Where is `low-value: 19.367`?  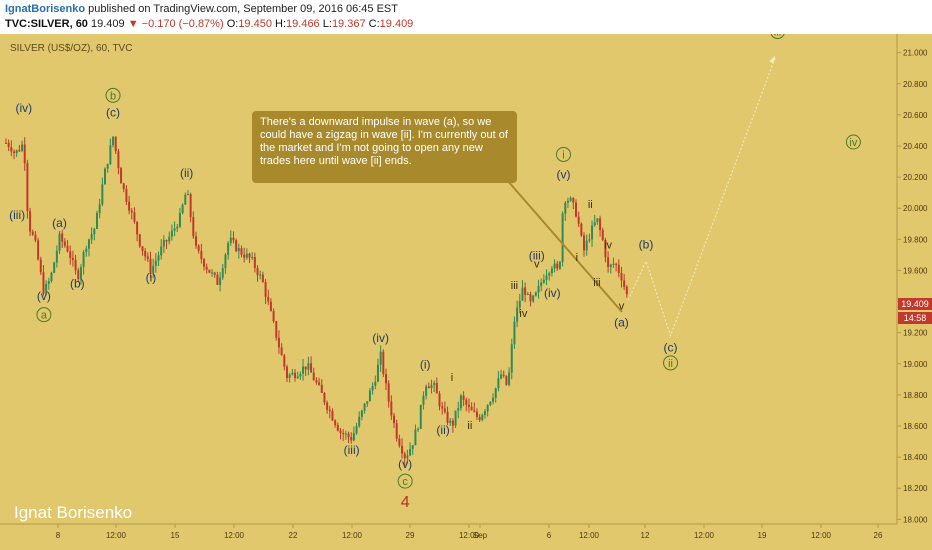 low-value: 19.367 is located at coordinates (348, 24).